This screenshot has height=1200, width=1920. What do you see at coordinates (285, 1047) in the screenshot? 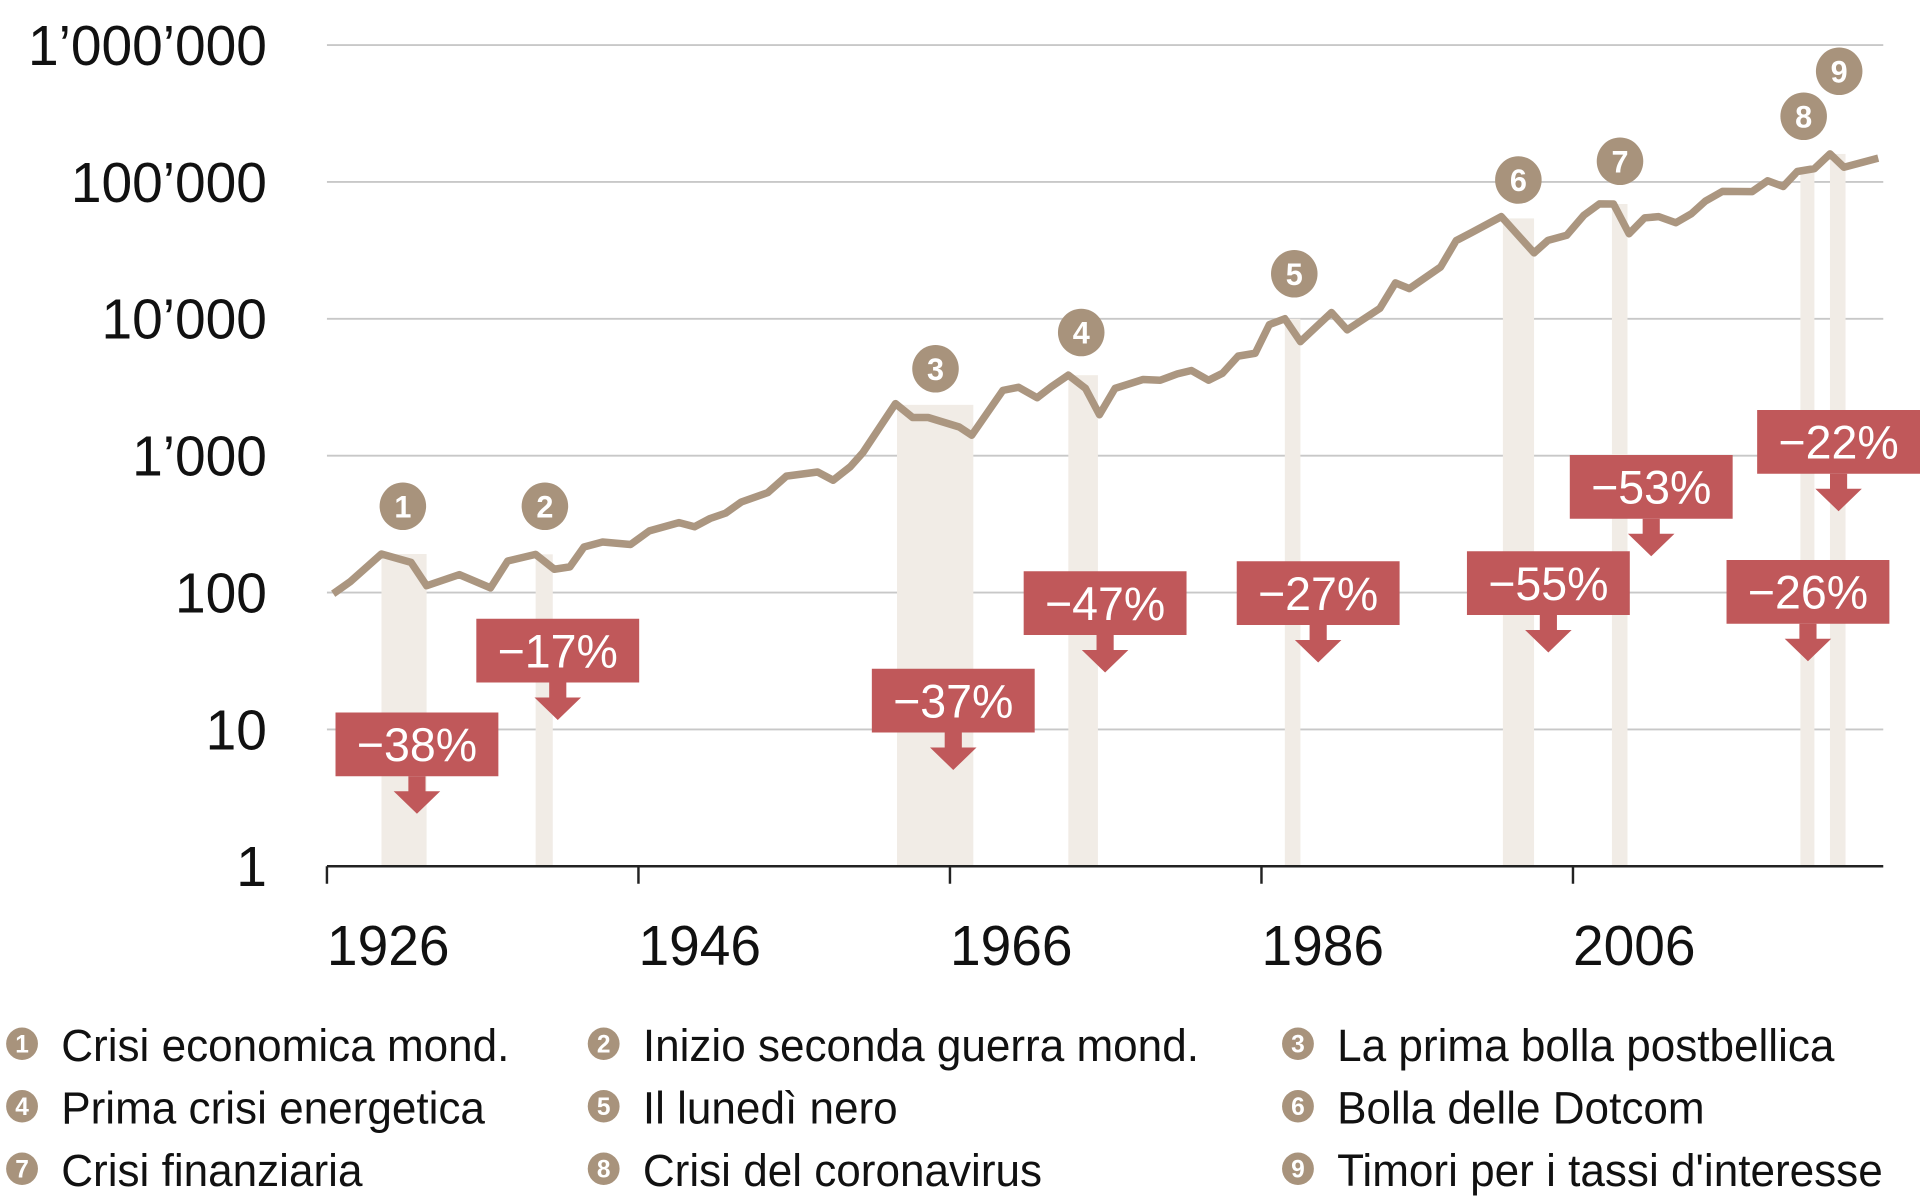
I see `legend-label: Crisi economica mond.` at bounding box center [285, 1047].